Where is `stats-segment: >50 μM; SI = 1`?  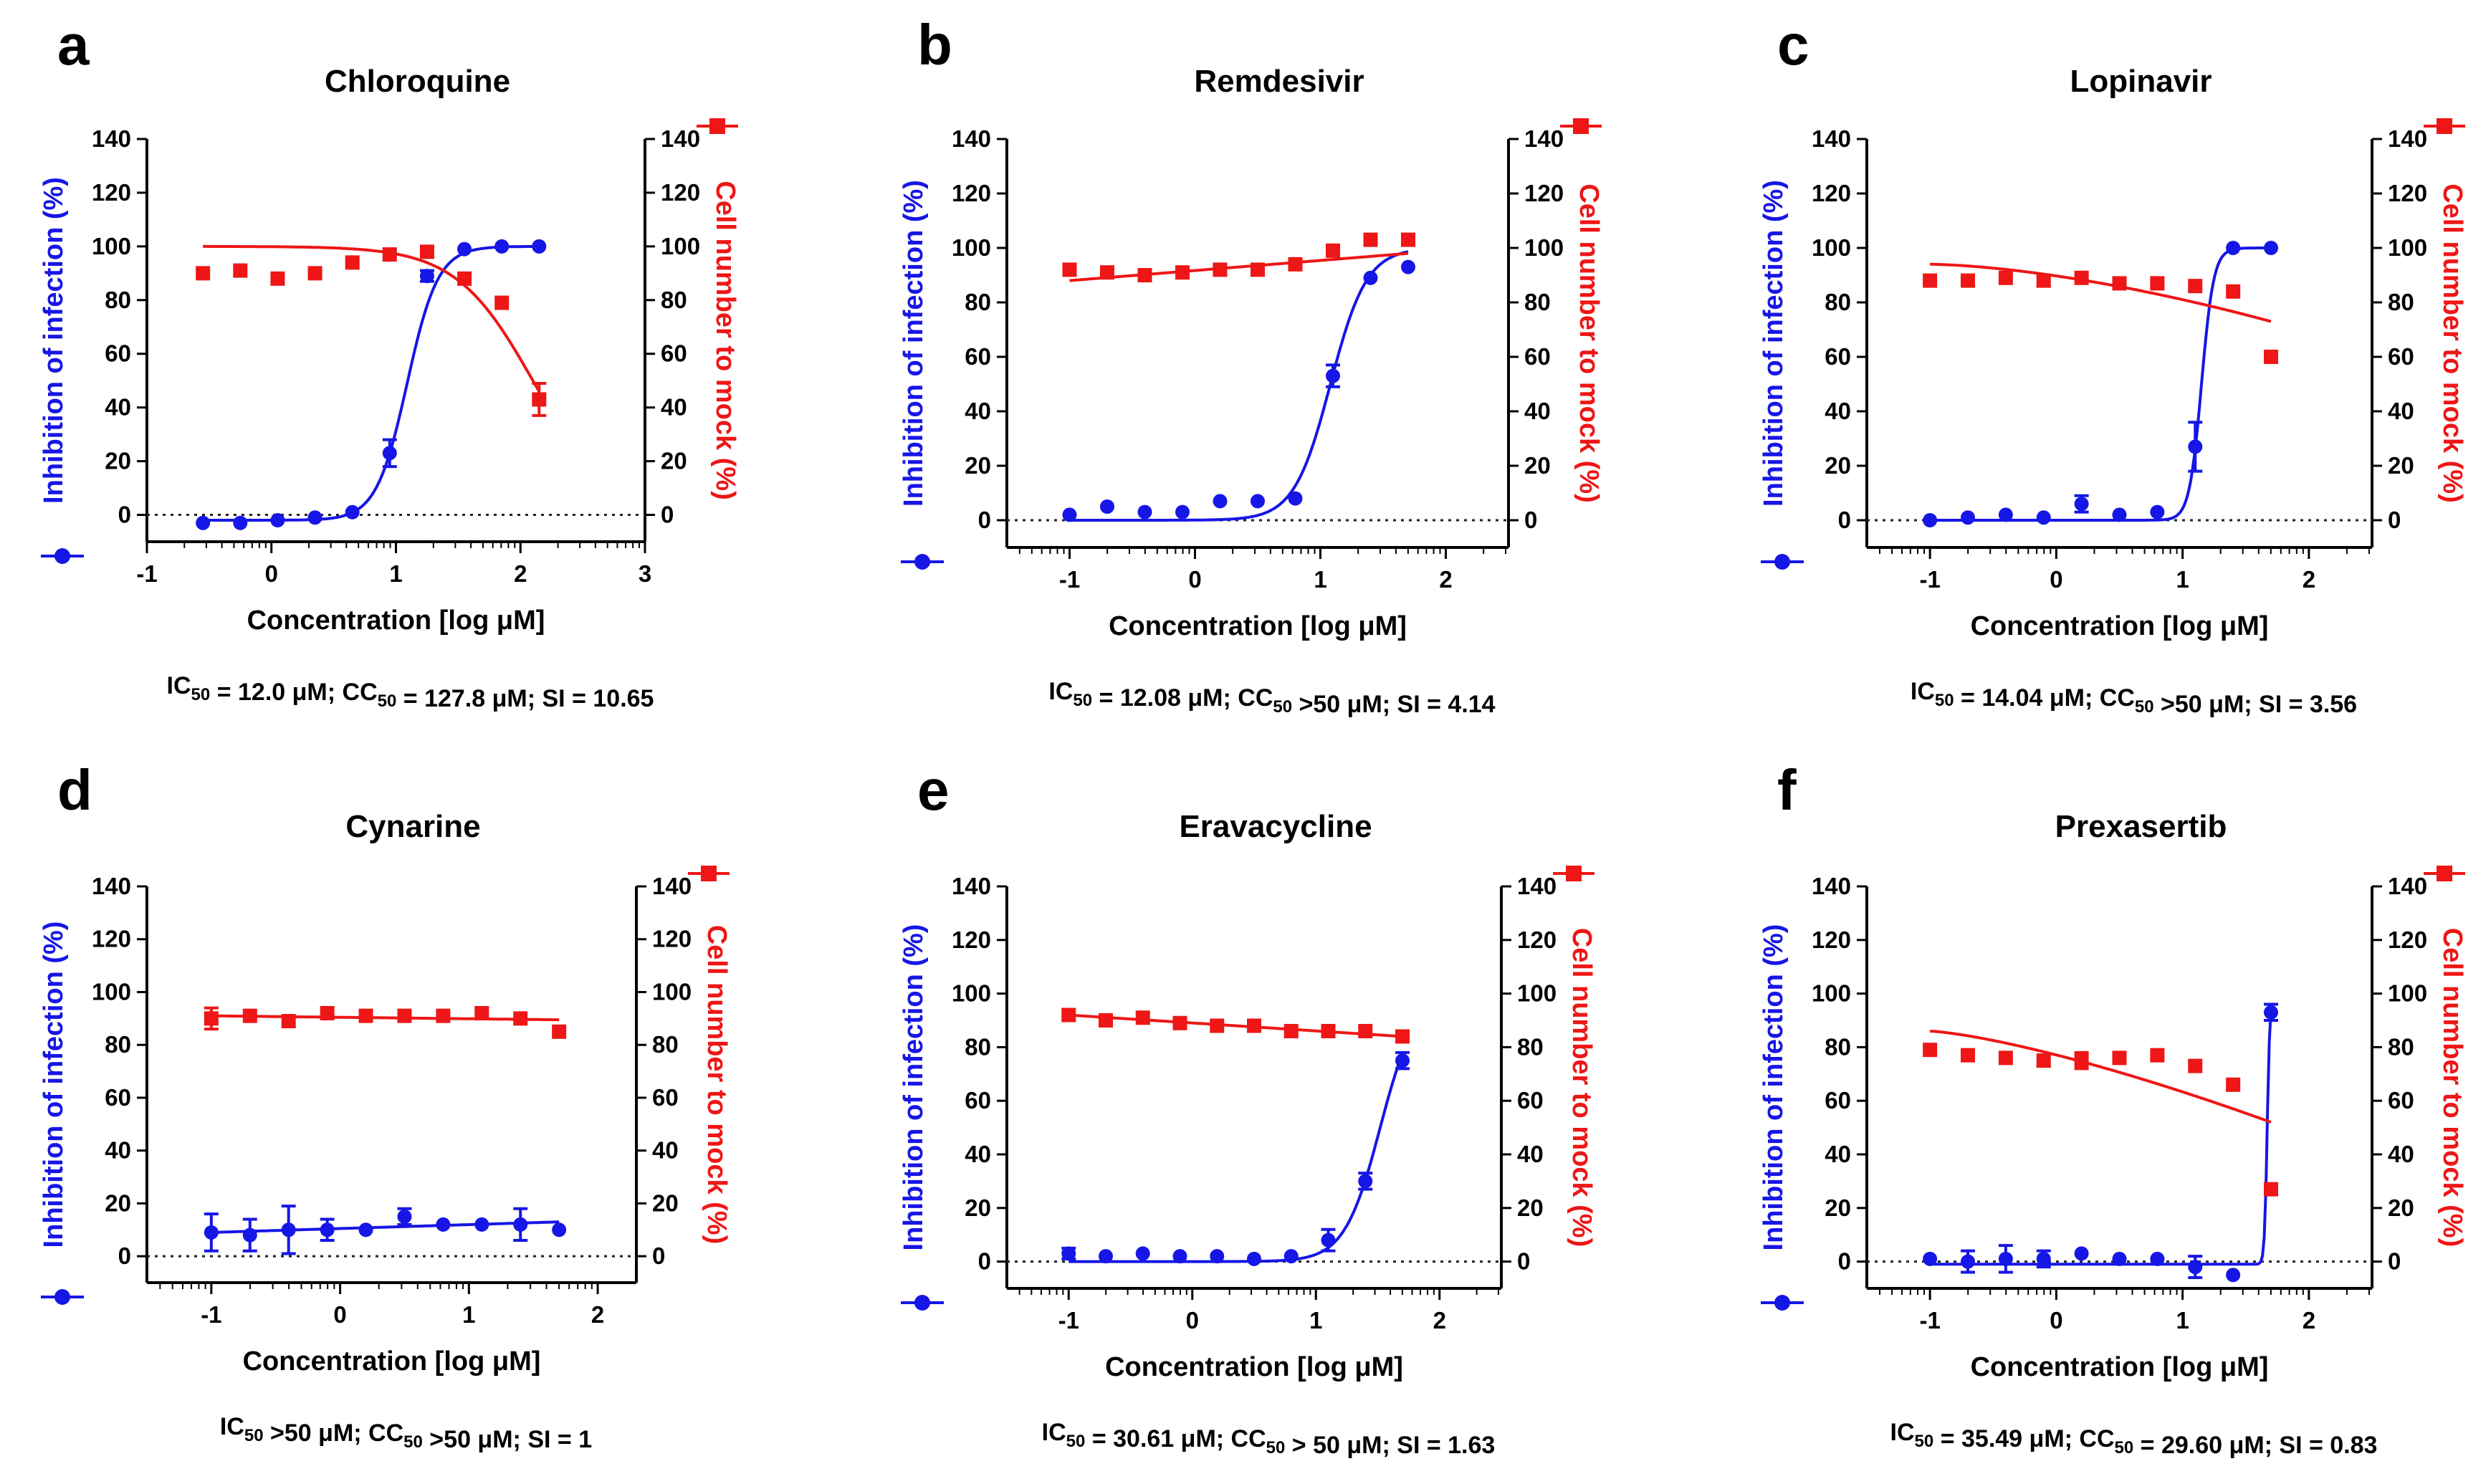
stats-segment: >50 μM; SI = 1 is located at coordinates (508, 1439).